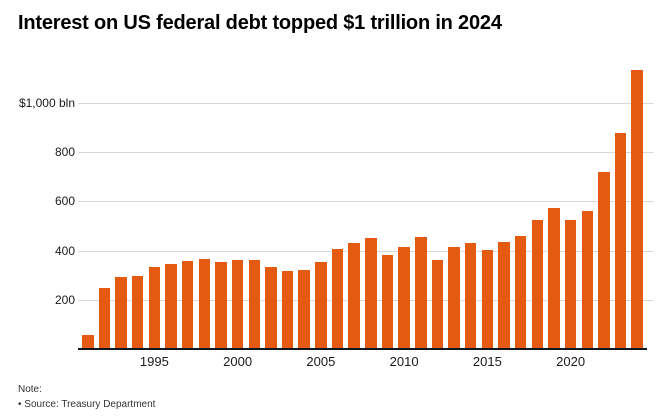  I want to click on x-axis-label-1995: 1995, so click(154, 361).